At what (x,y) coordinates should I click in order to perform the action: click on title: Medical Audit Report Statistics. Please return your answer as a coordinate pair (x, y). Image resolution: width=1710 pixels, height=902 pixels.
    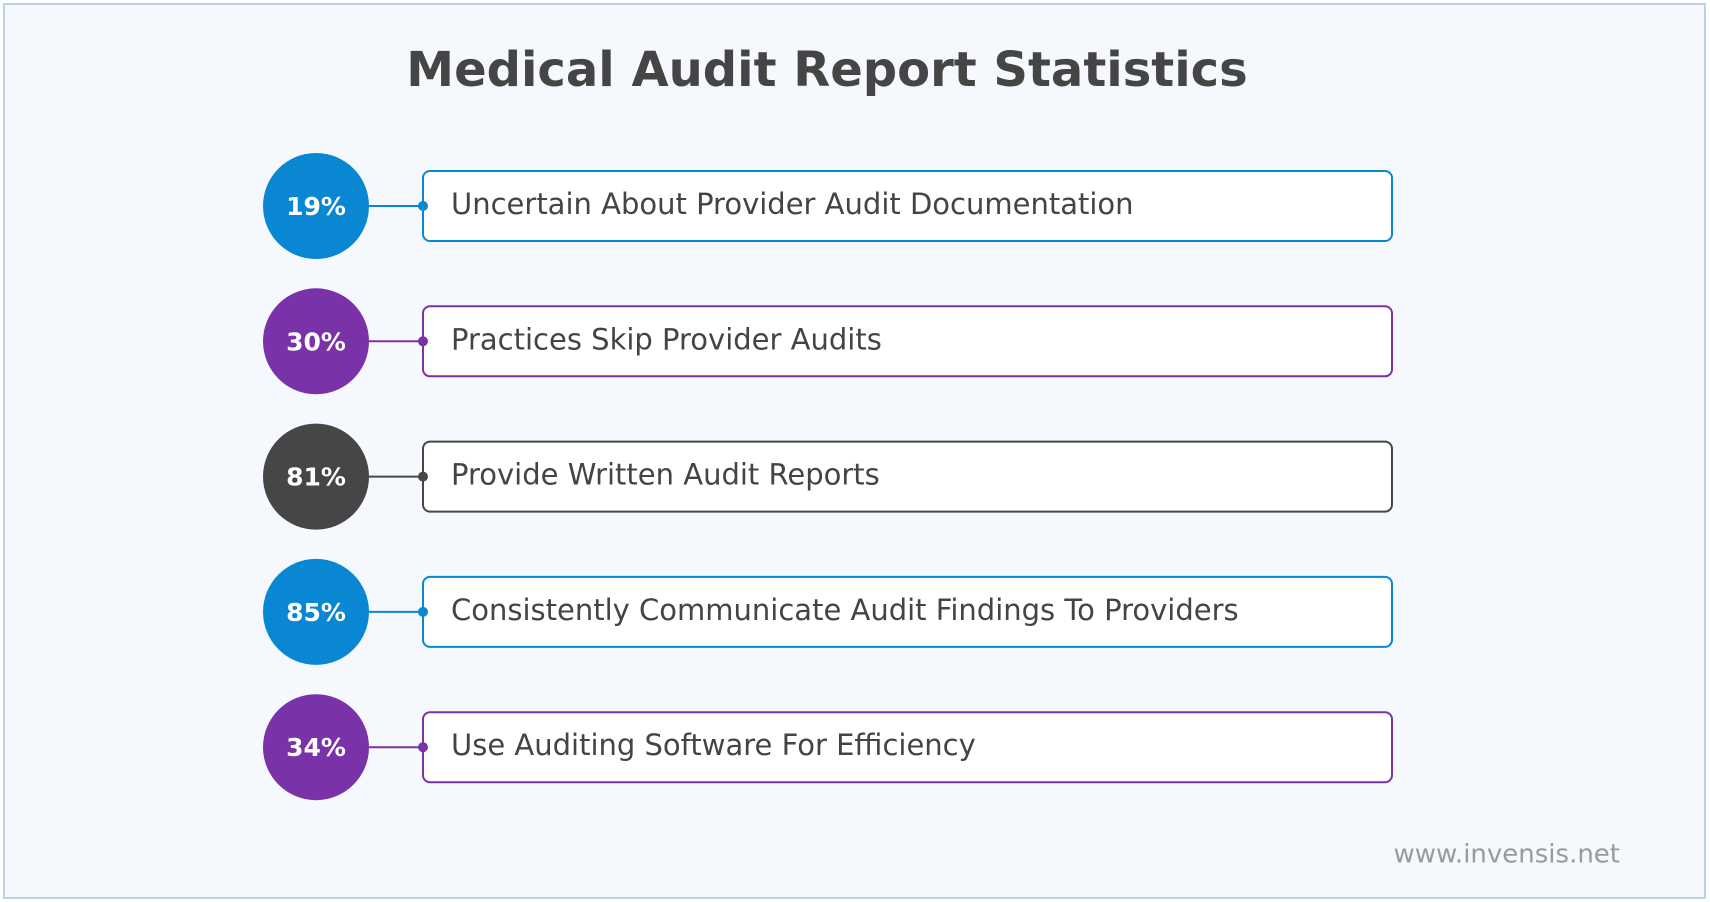
    Looking at the image, I should click on (826, 70).